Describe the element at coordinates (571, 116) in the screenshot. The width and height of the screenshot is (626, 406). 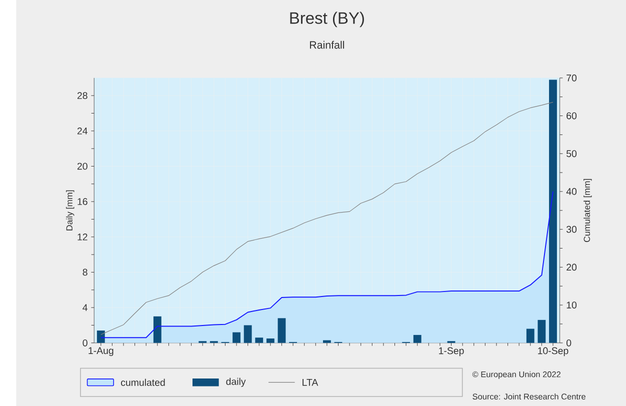
I see `y2-tick-label: 60` at that location.